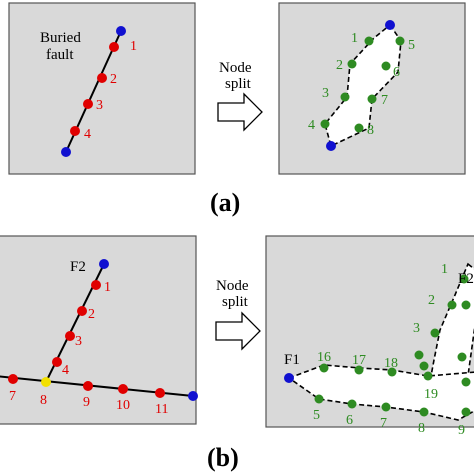 The height and width of the screenshot is (474, 474). What do you see at coordinates (324, 357) in the screenshot?
I see `node-label: 16` at bounding box center [324, 357].